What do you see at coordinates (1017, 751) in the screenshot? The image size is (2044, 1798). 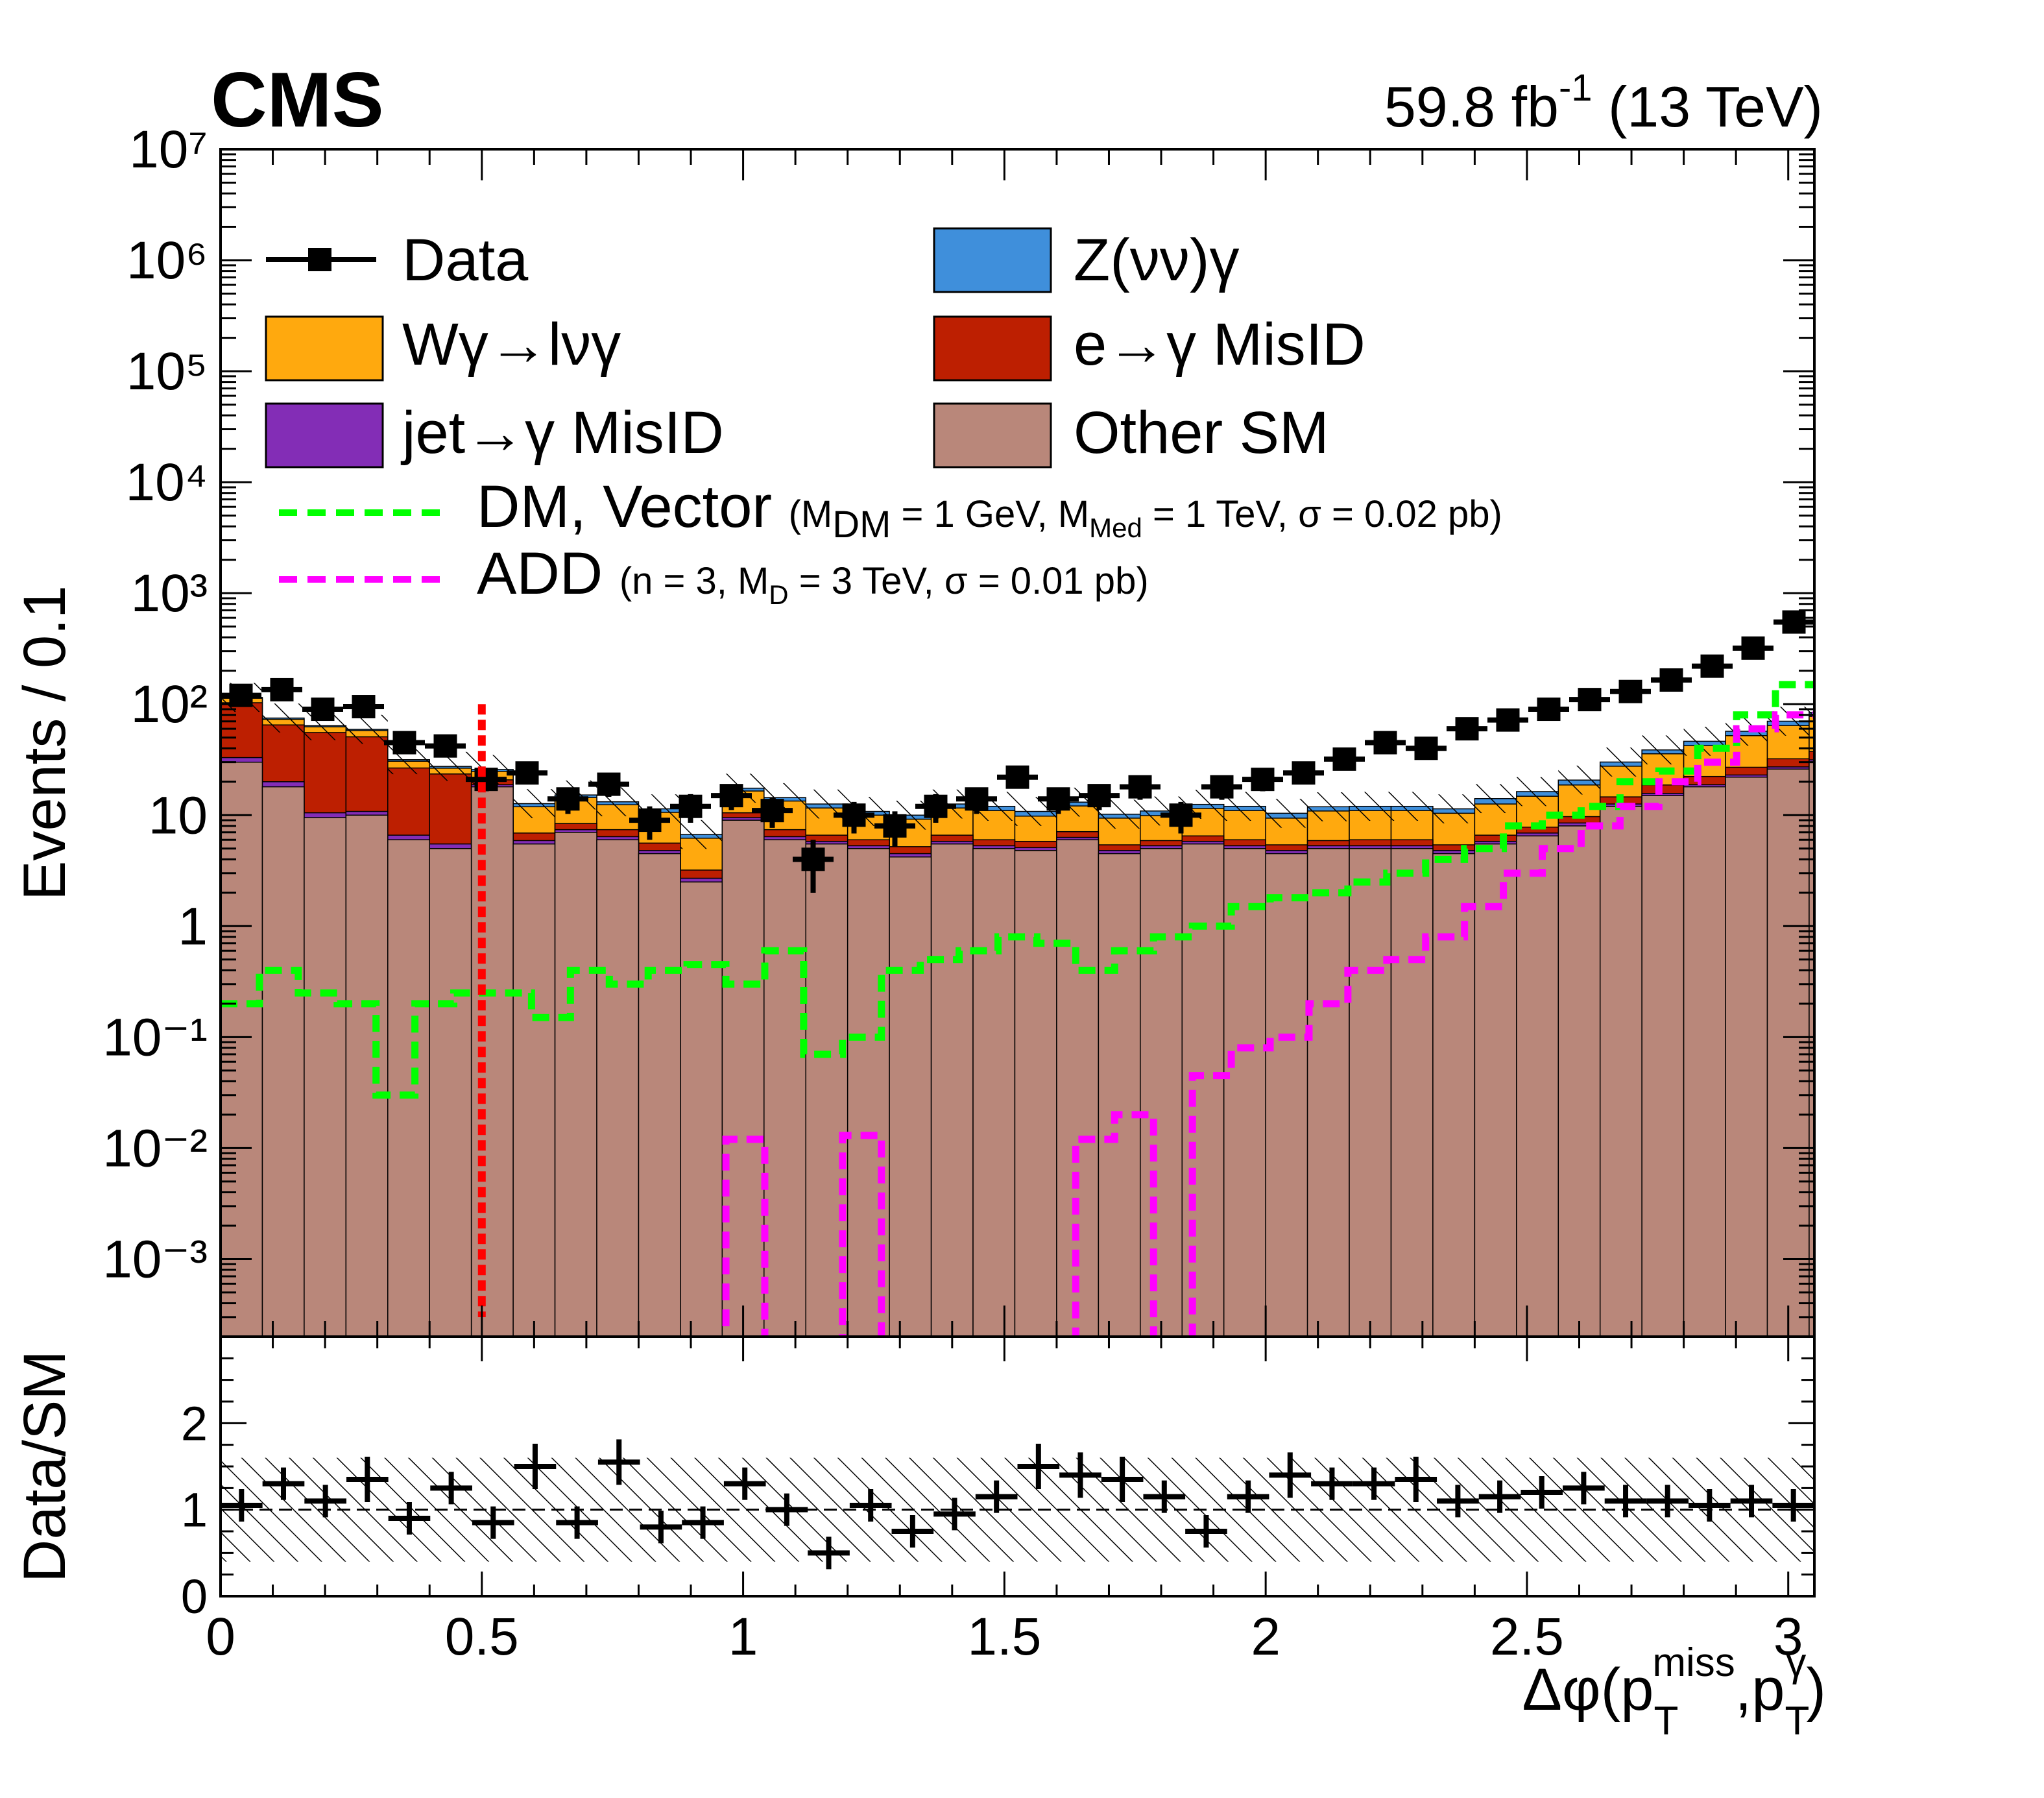 I see `data-points` at bounding box center [1017, 751].